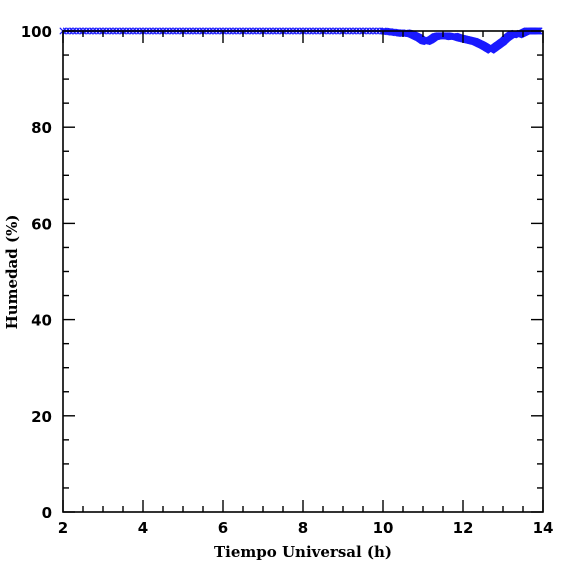  I want to click on x-tick-label: 8, so click(303, 528).